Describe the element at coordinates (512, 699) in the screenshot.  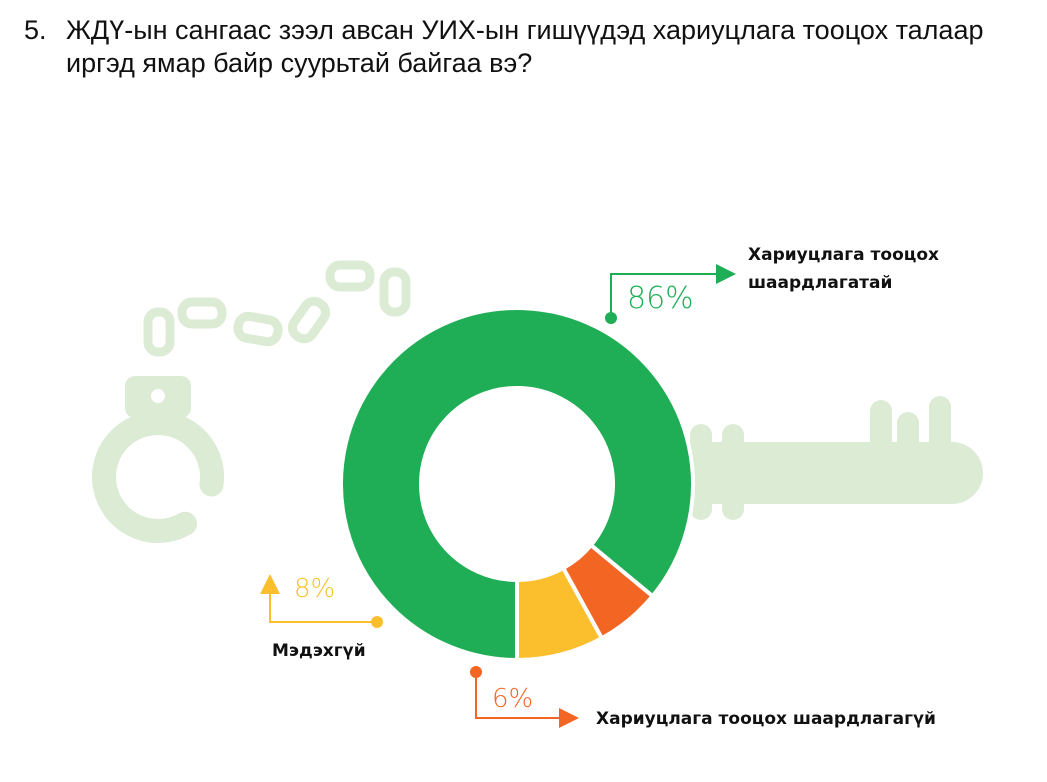
I see `data-label-6: 6%` at that location.